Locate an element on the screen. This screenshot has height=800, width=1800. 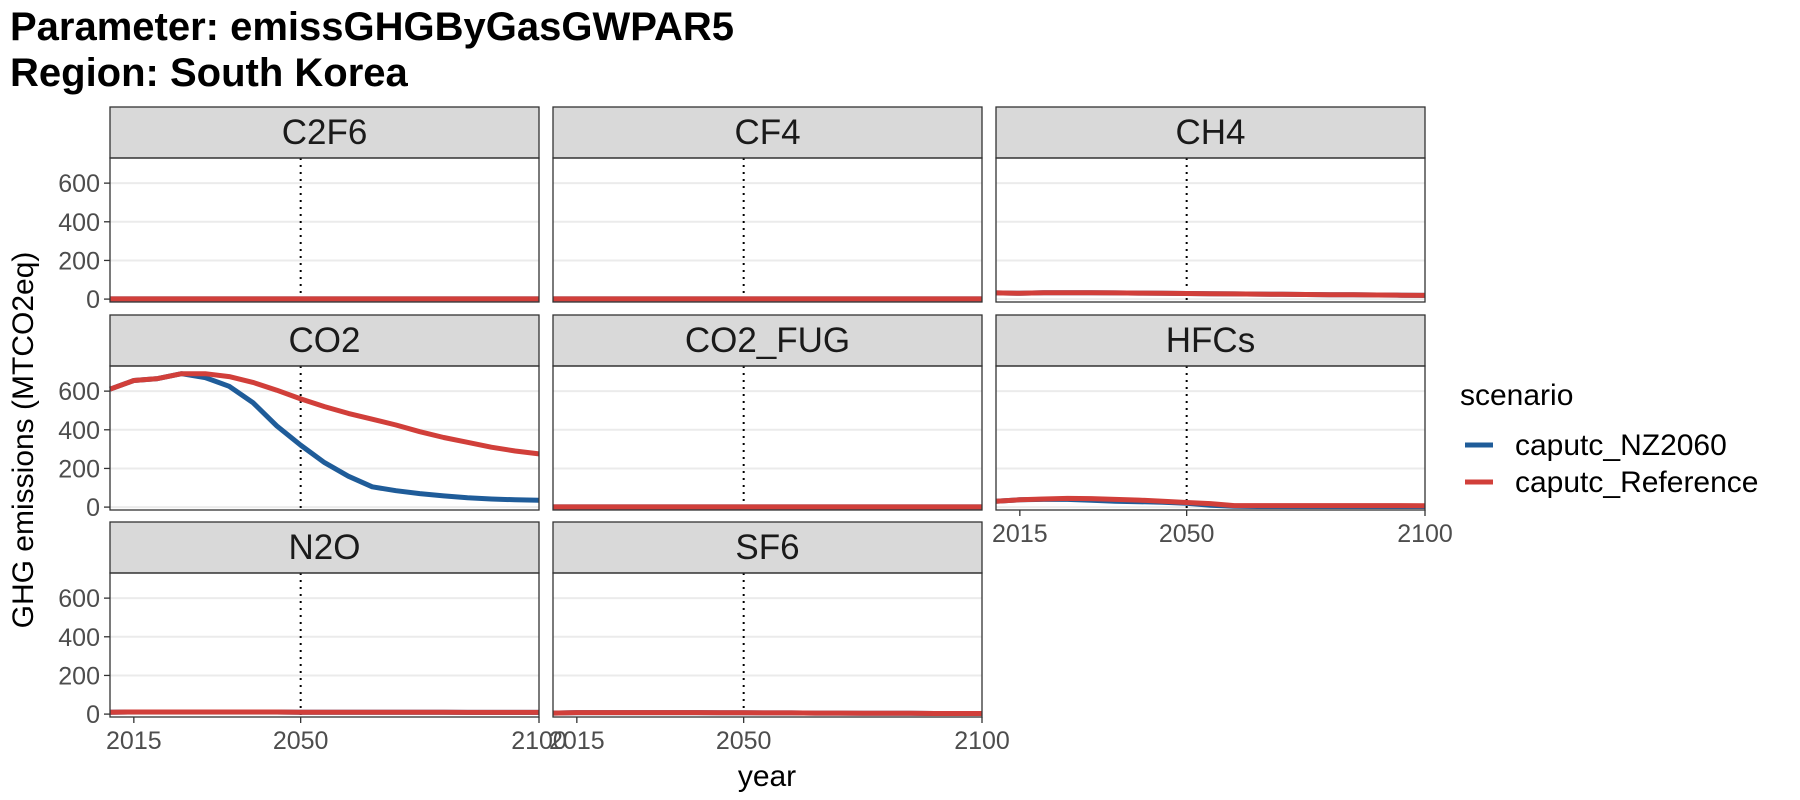
legend-label: caputc_NZ2060 is located at coordinates (1621, 445).